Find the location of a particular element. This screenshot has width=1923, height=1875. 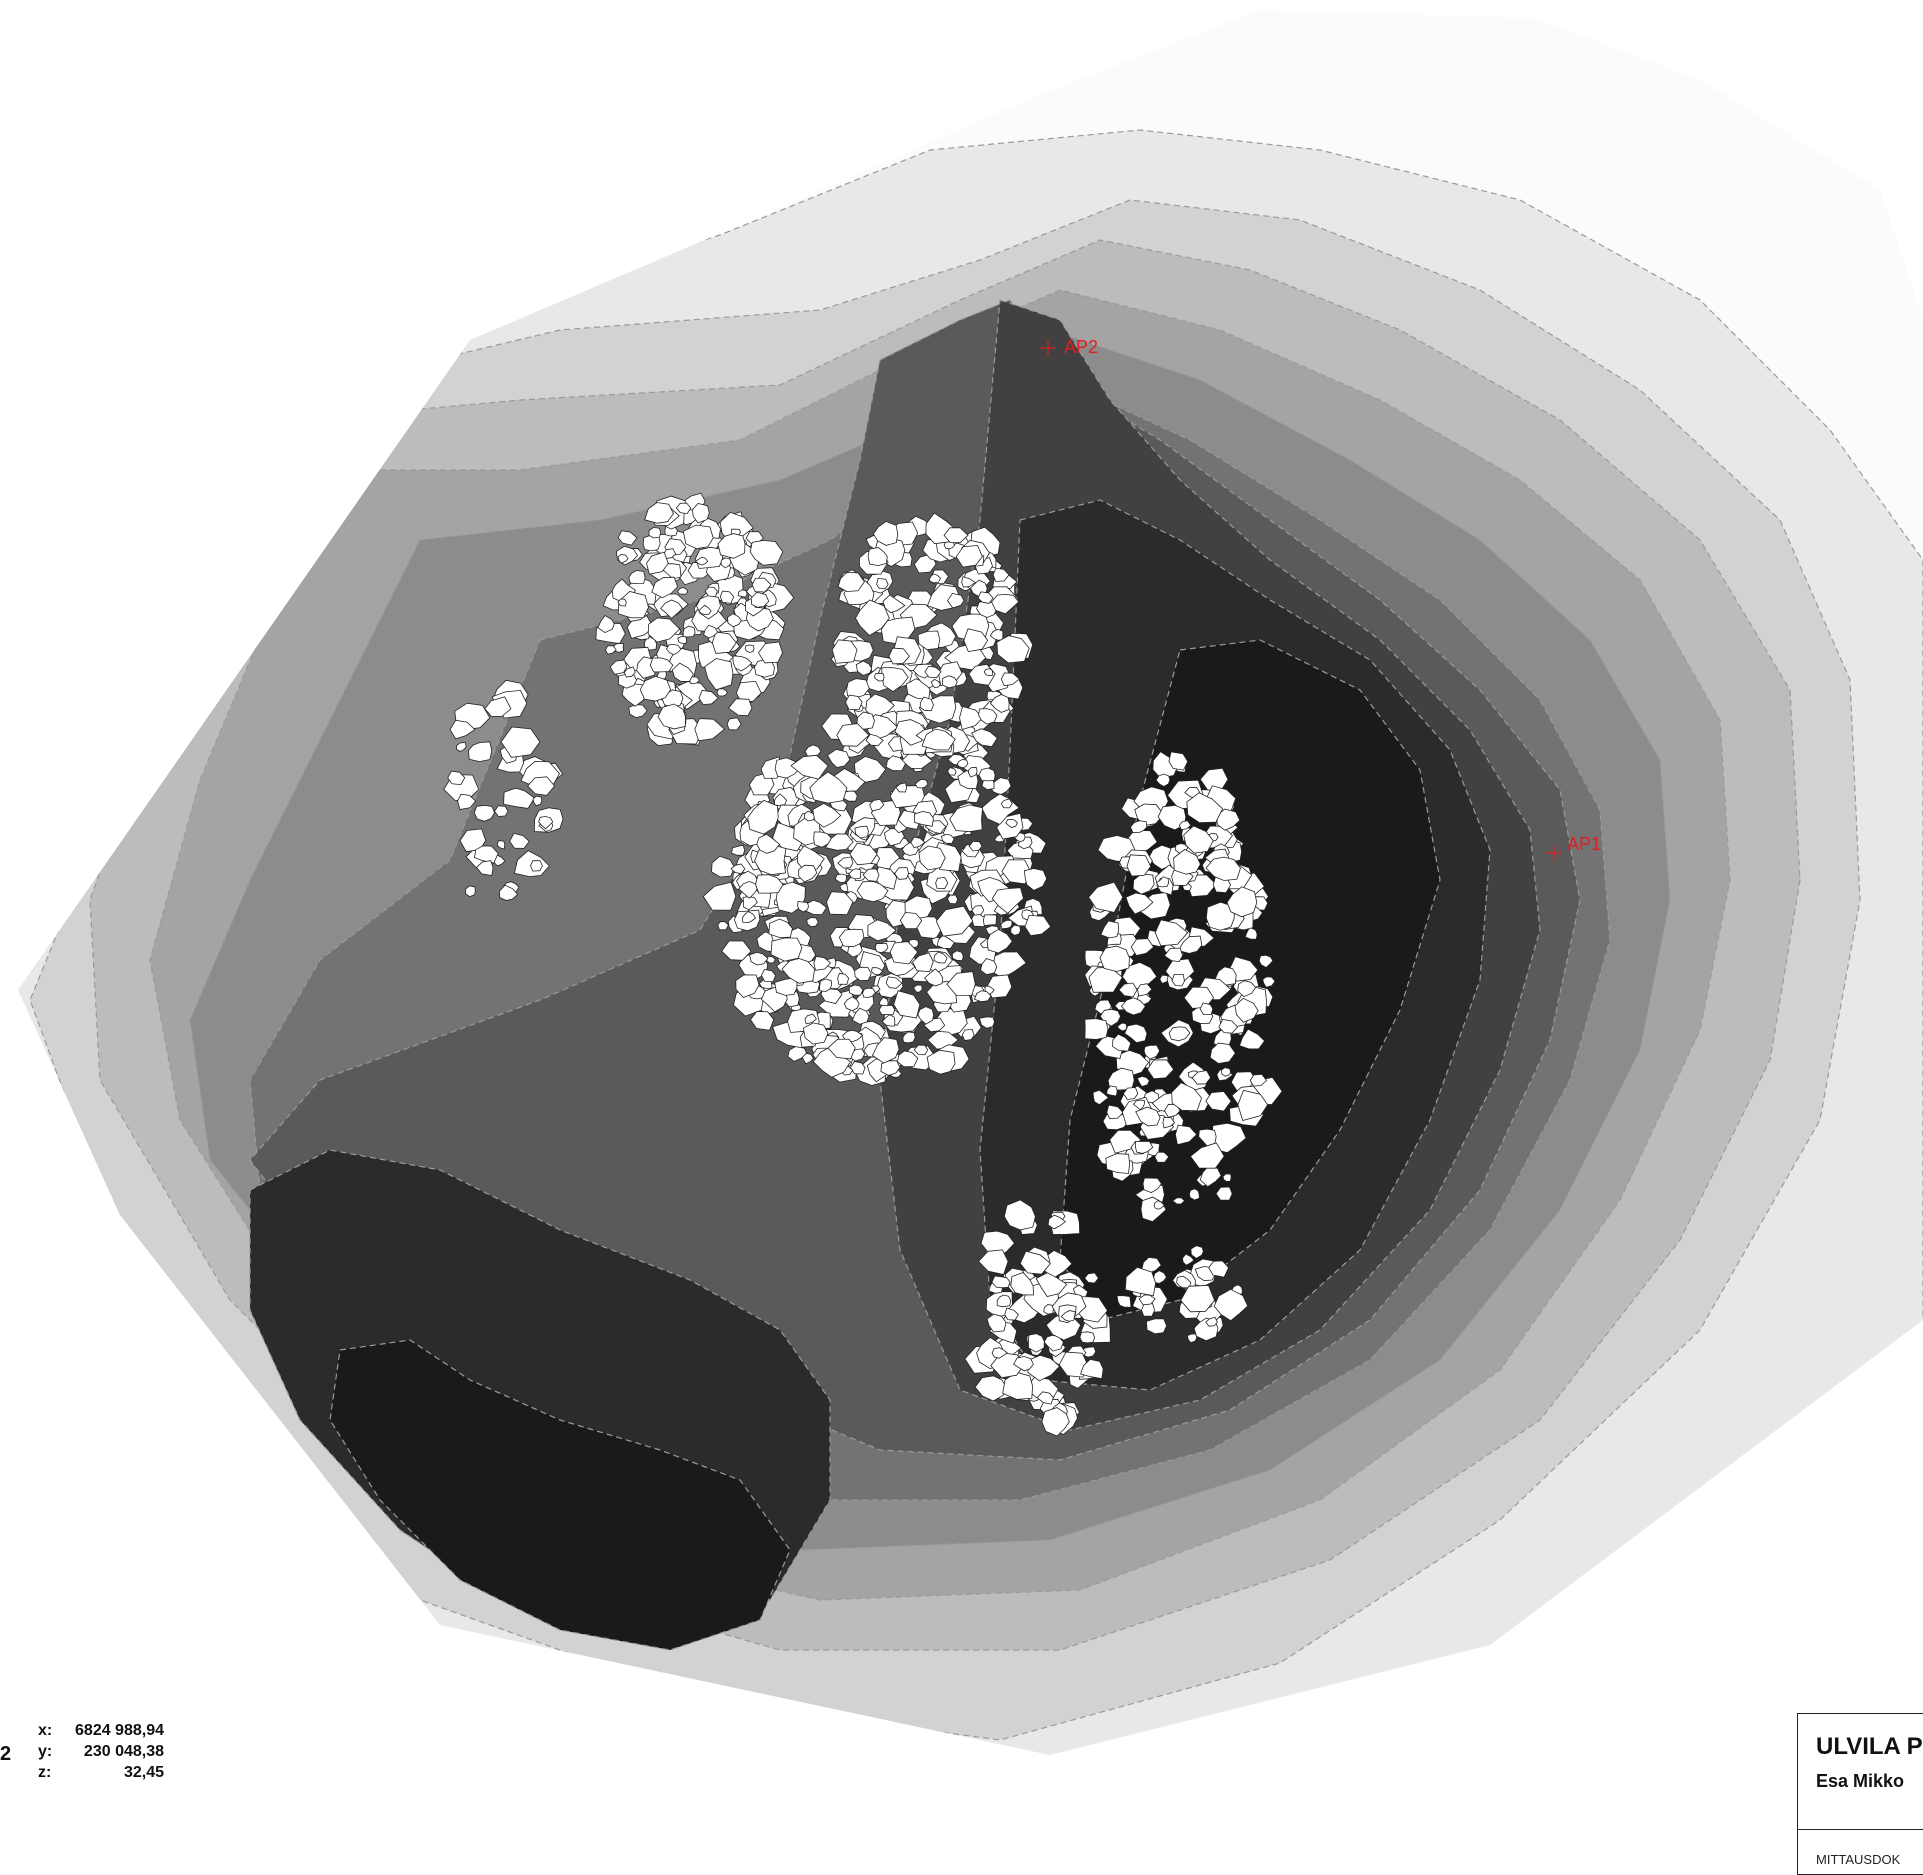

coordinate-y-label: y: is located at coordinates (45, 1751).